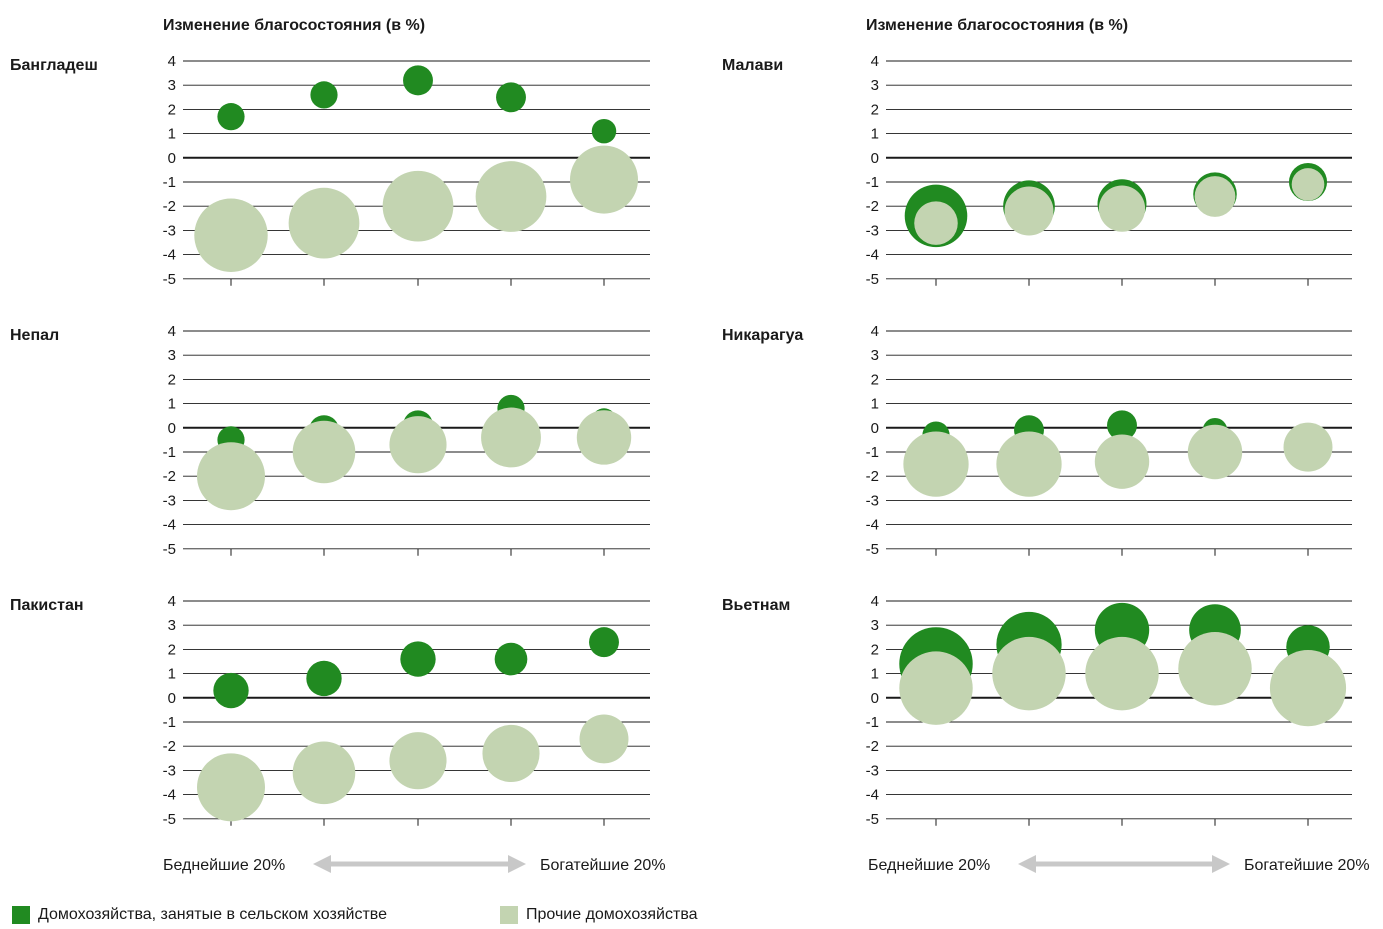  Describe the element at coordinates (172, 649) in the screenshot. I see `panel-4-y-tick-label: 2` at that location.